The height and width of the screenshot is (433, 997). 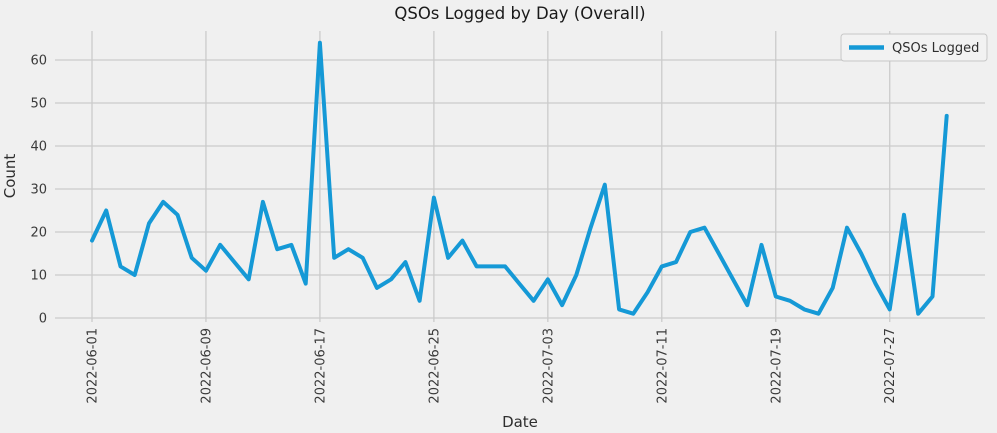 What do you see at coordinates (38, 147) in the screenshot?
I see `y-tick-label: 40` at bounding box center [38, 147].